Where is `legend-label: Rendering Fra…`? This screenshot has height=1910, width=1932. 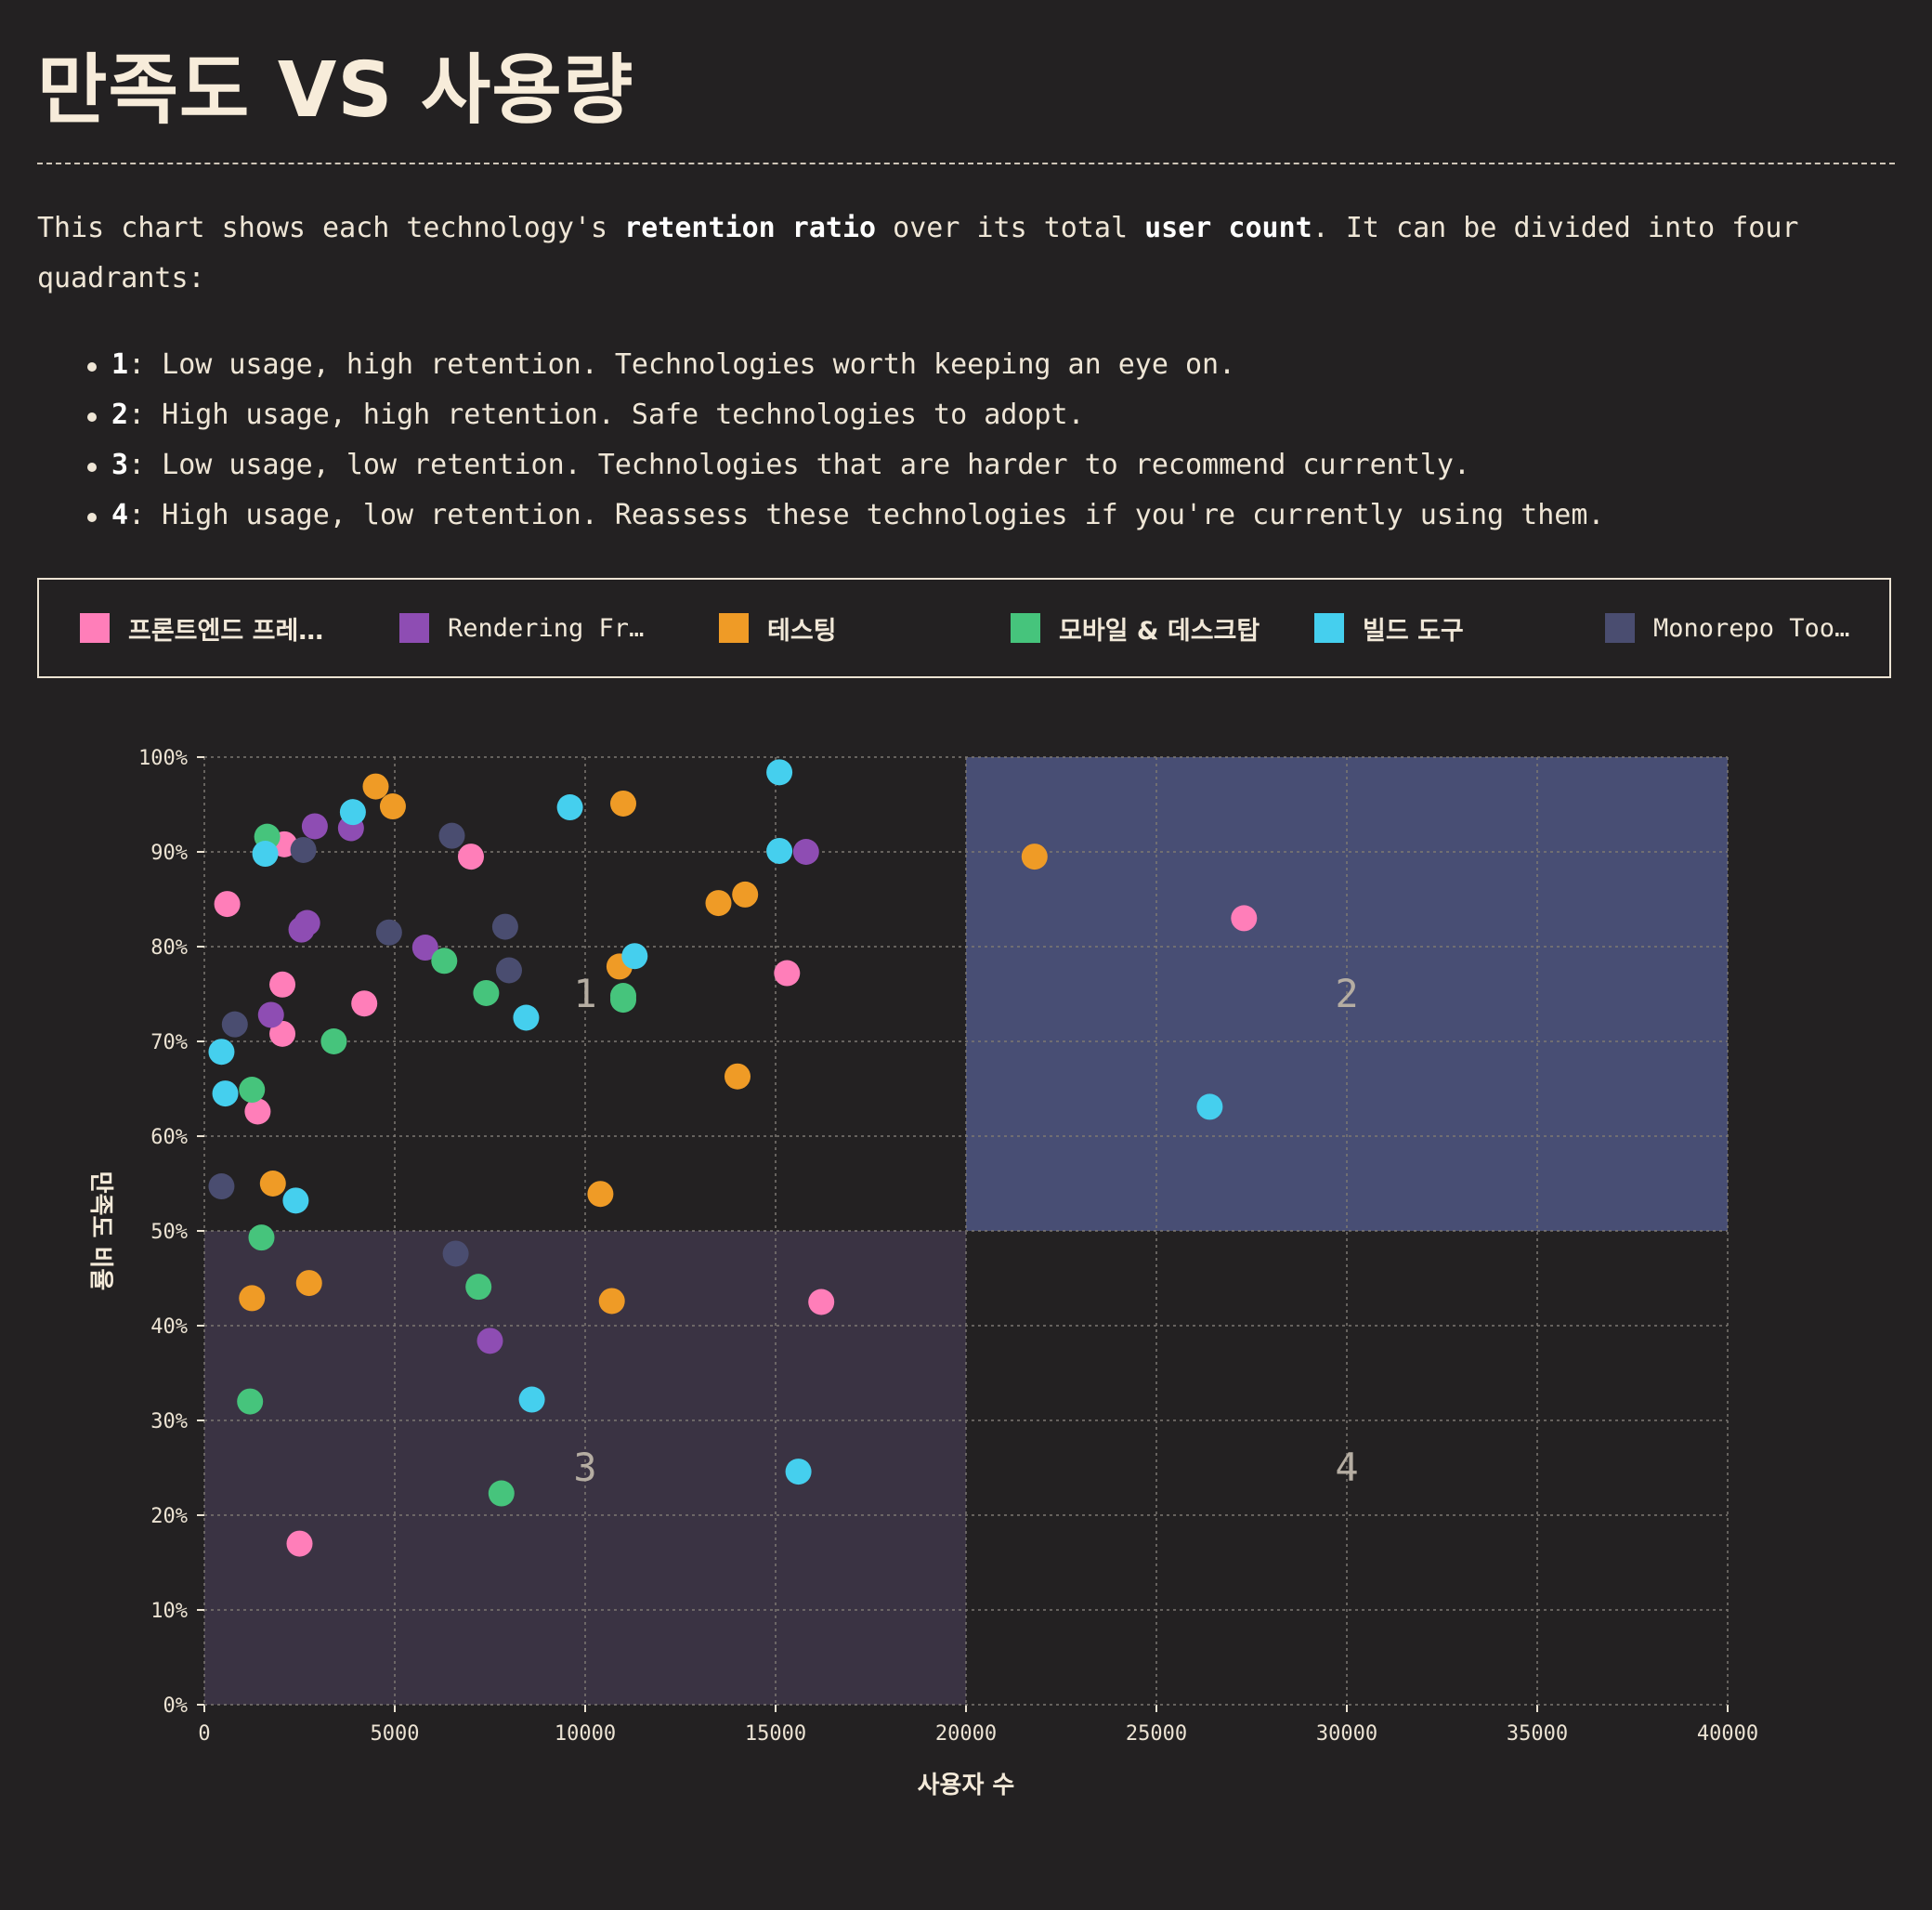 legend-label: Rendering Fra… is located at coordinates (550, 628).